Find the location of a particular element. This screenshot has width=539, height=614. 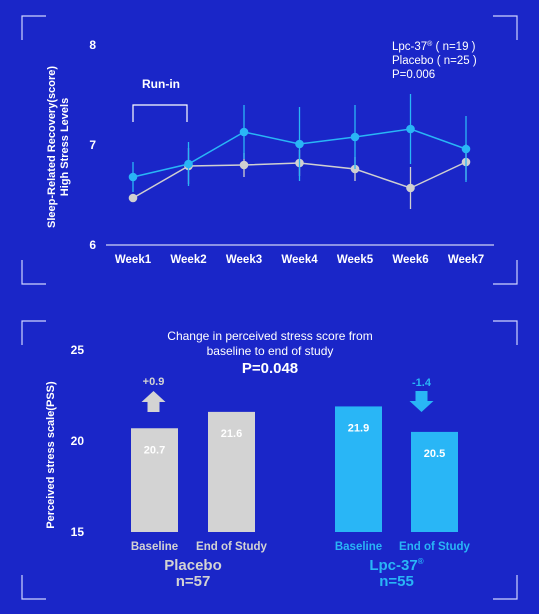

x-tick-label: Week3 is located at coordinates (244, 260).